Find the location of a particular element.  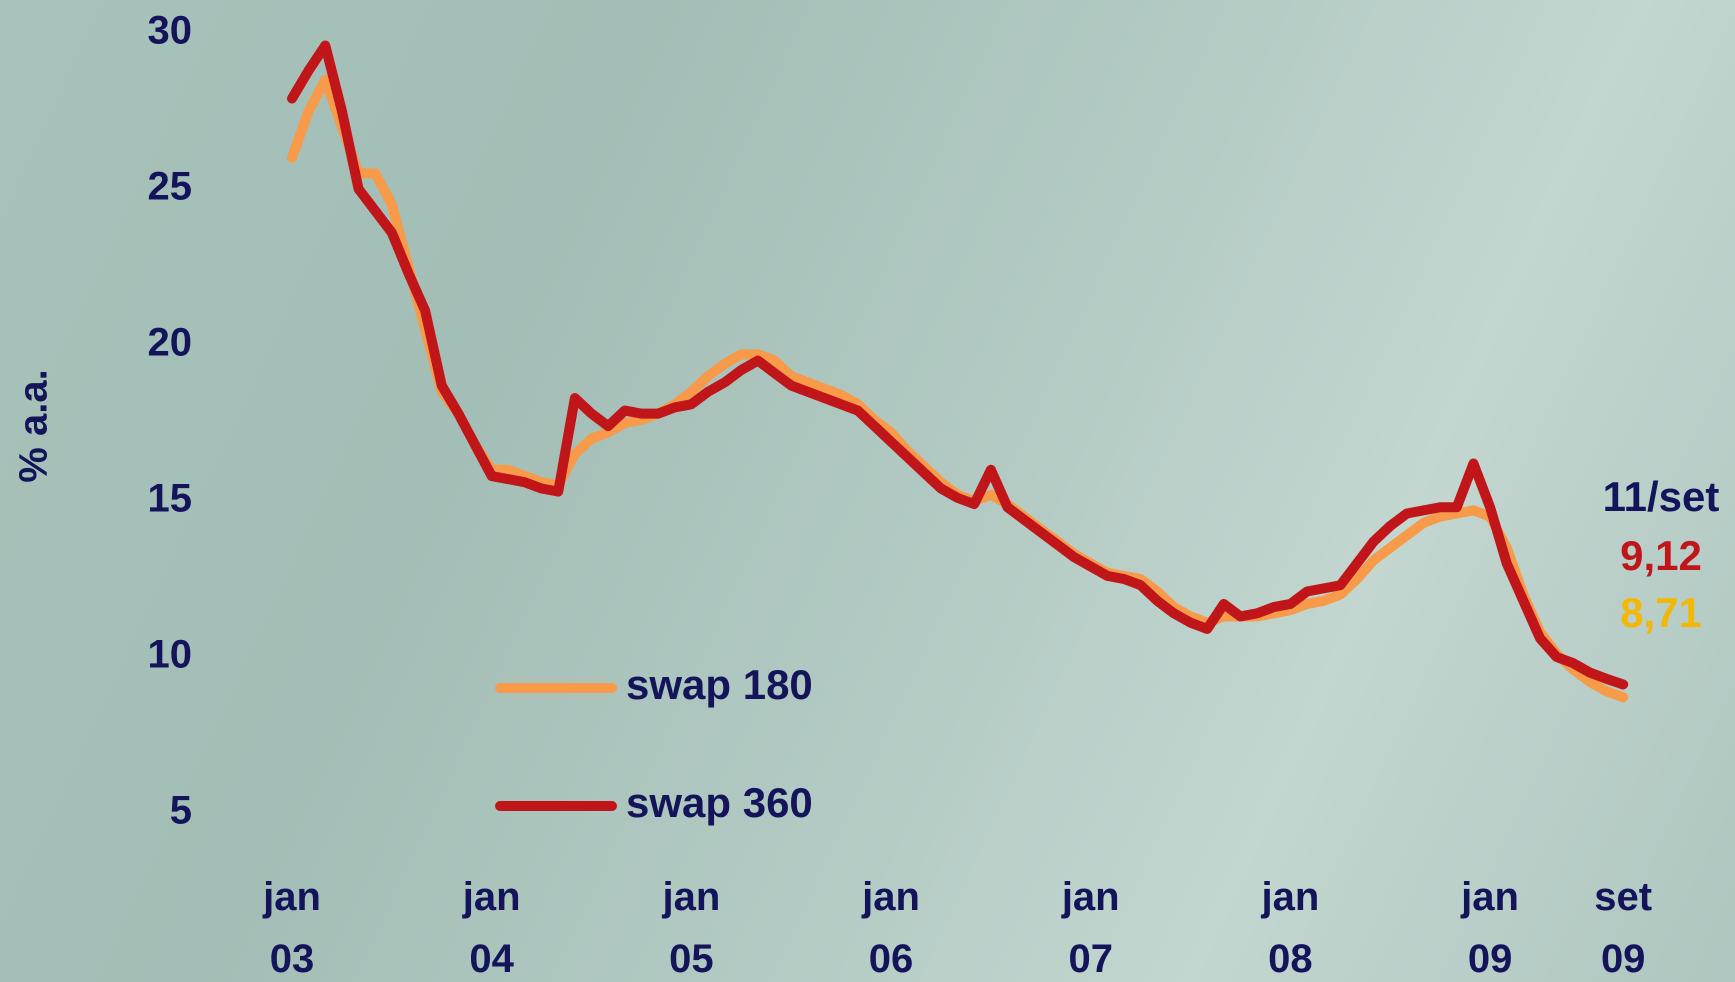

y-tick-label: 15 is located at coordinates (170, 499).